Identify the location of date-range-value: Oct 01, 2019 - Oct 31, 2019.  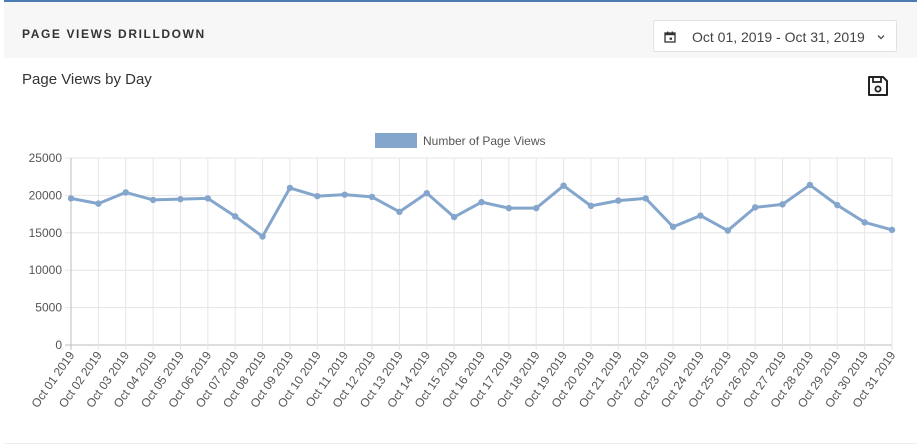
(778, 37).